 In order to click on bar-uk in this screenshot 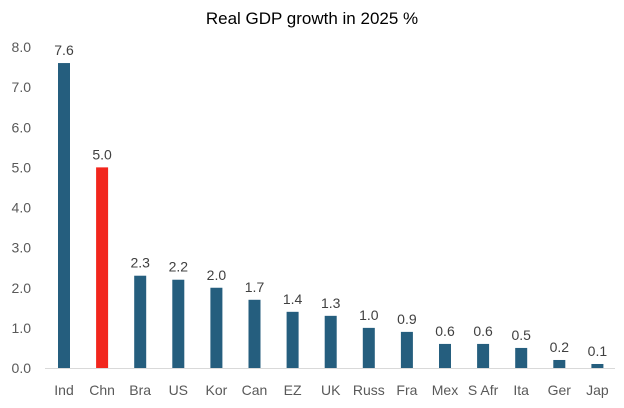, I will do `click(330, 341)`.